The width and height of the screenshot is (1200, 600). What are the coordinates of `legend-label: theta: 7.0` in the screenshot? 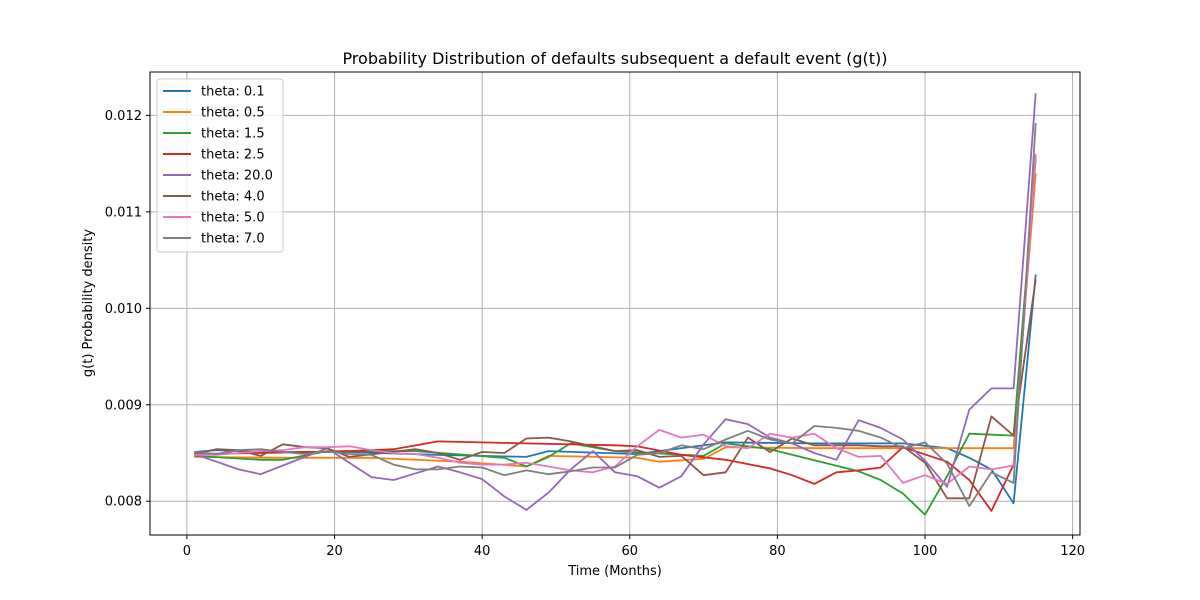 It's located at (233, 239).